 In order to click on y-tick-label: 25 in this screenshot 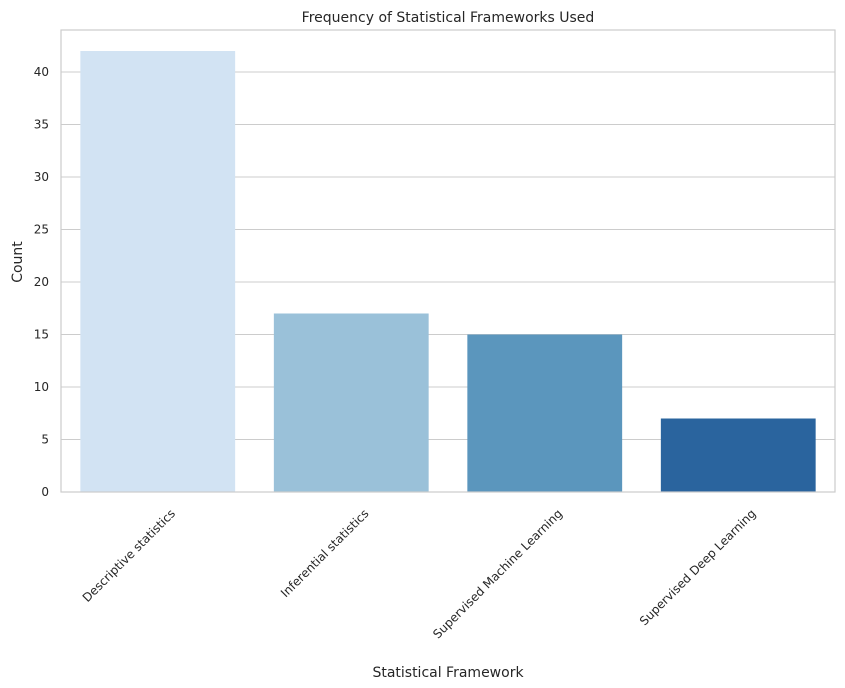, I will do `click(41, 230)`.